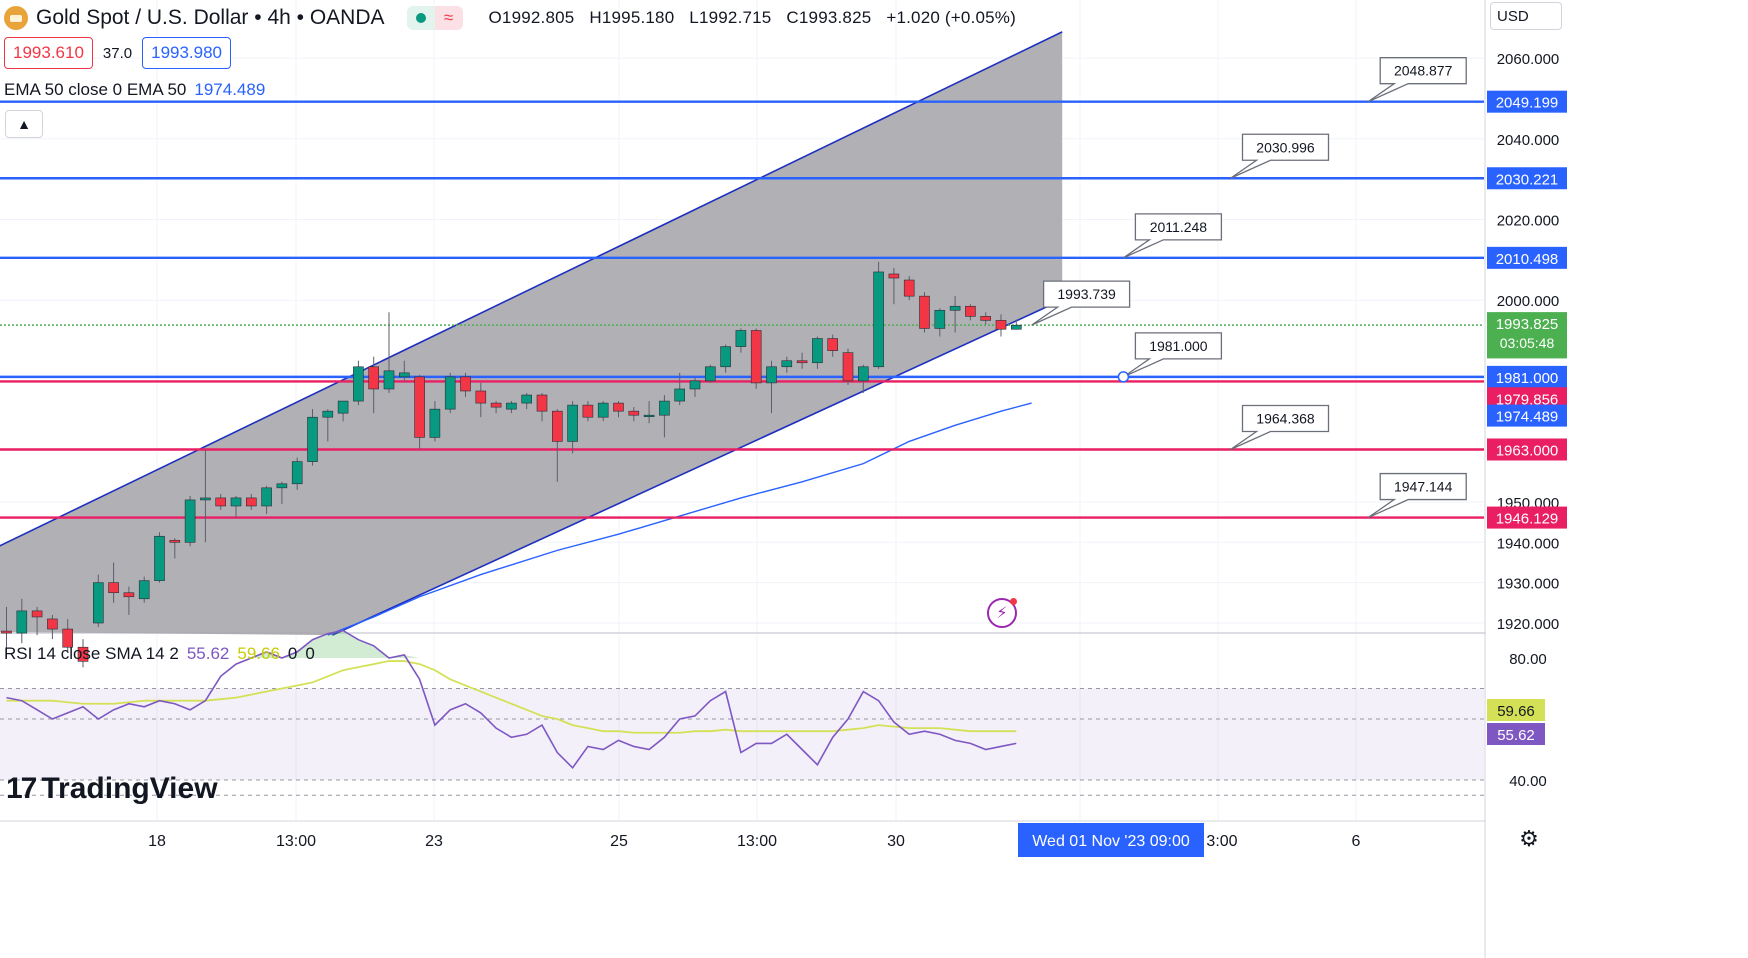 The width and height of the screenshot is (1748, 958). Describe the element at coordinates (118, 53) in the screenshot. I see `trade-price-row: 1993.610 37.0 1993.980` at that location.